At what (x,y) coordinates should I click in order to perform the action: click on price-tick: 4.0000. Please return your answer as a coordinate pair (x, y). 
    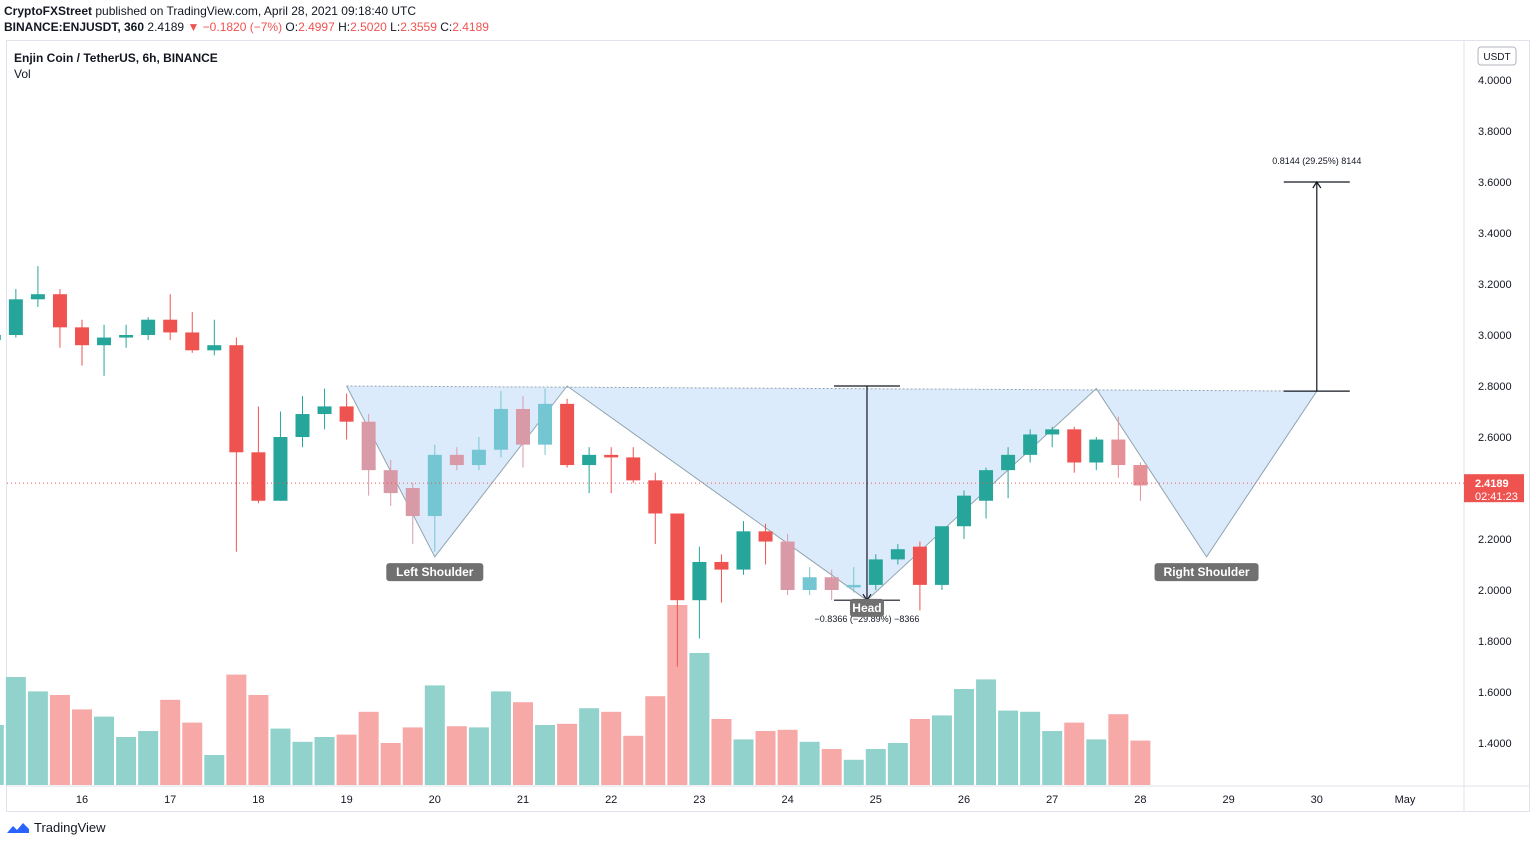
    Looking at the image, I should click on (1495, 81).